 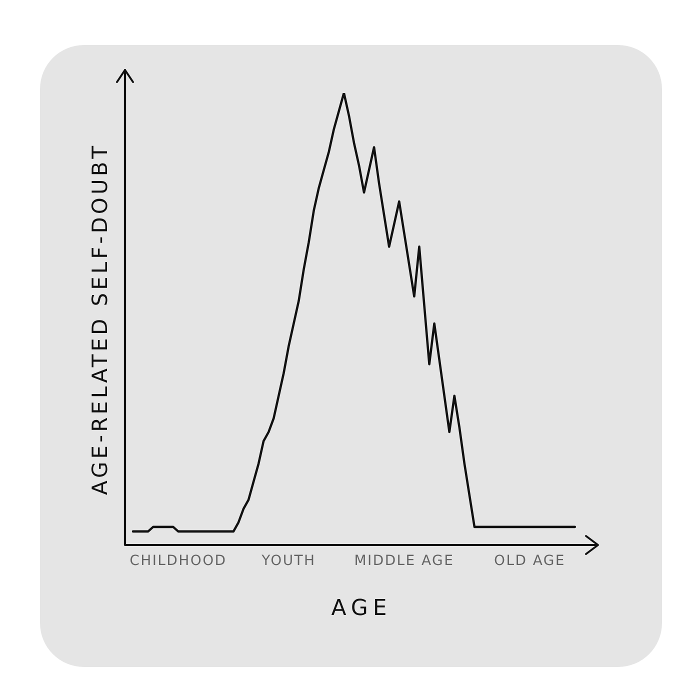 What do you see at coordinates (100, 319) in the screenshot?
I see `y-axis-title: AGE-RELATED SELF-DOUBT` at bounding box center [100, 319].